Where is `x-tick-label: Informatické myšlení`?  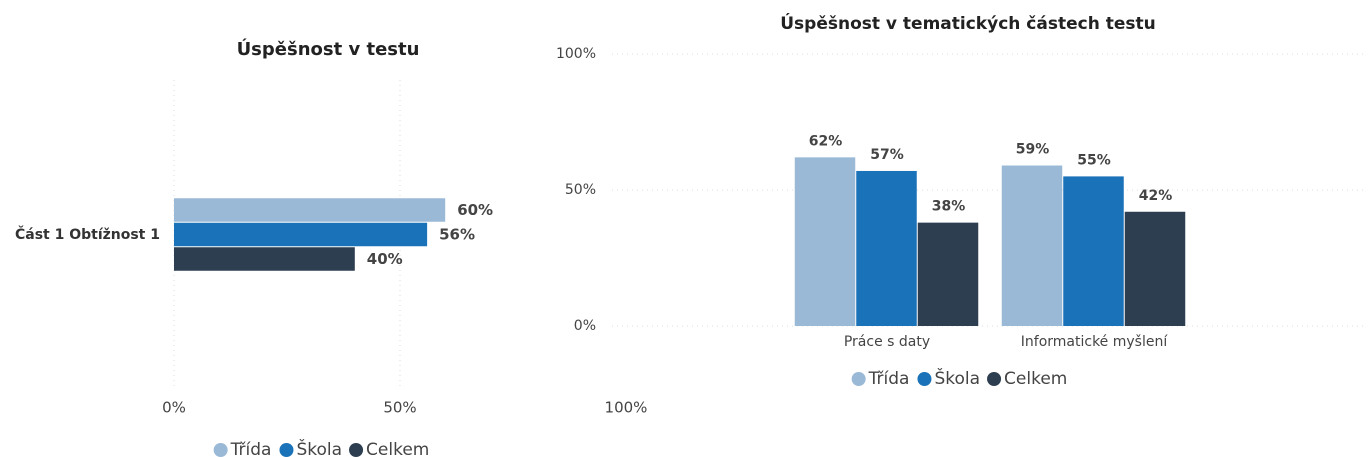
x-tick-label: Informatické myšlení is located at coordinates (1095, 342).